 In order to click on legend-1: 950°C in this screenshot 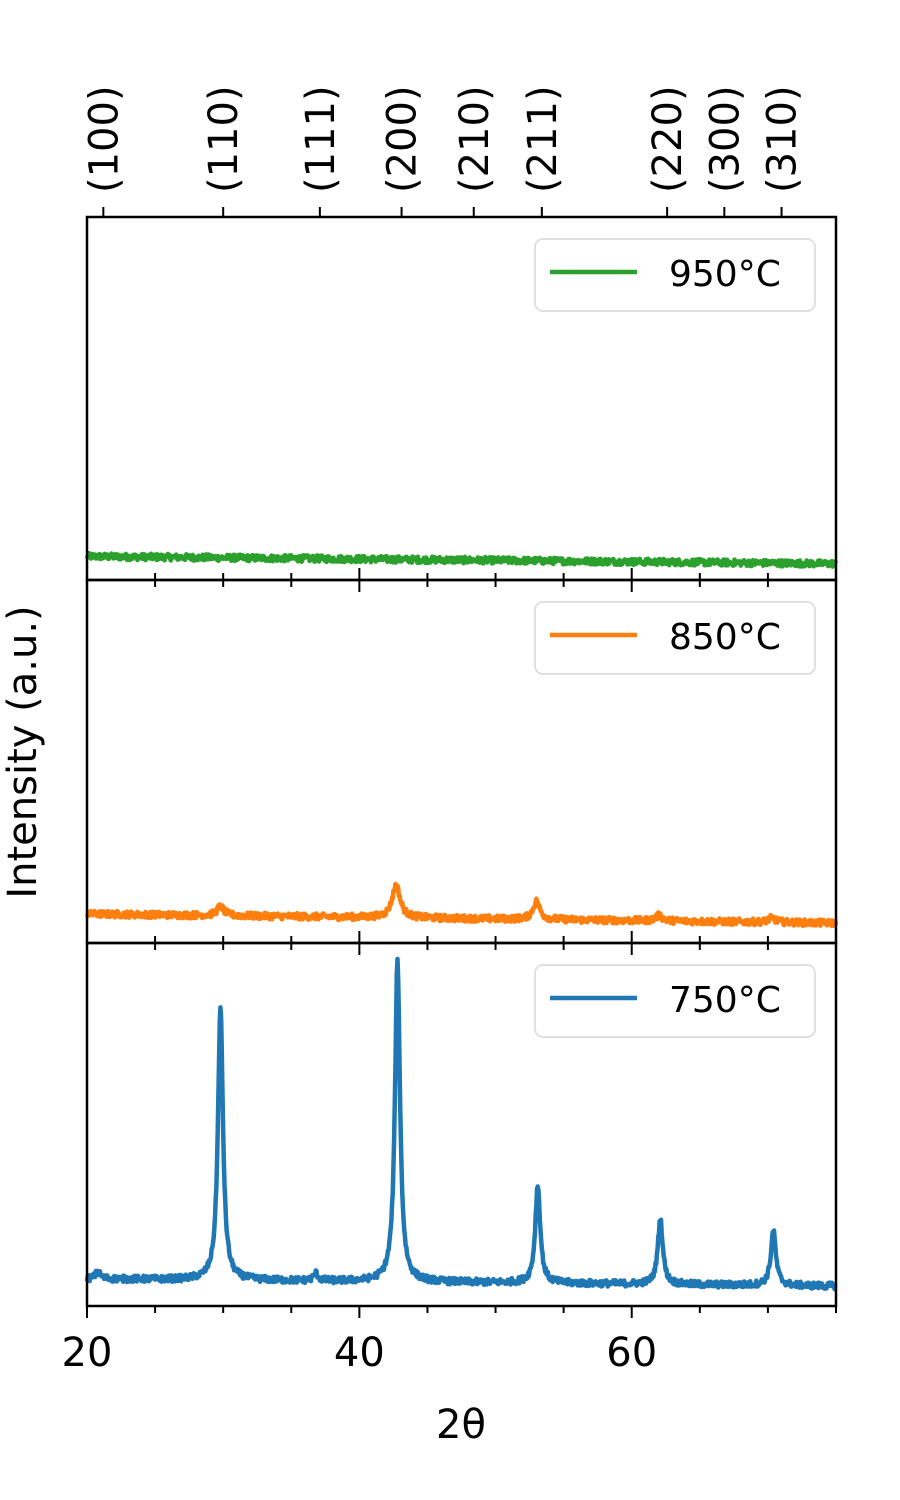, I will do `click(675, 275)`.